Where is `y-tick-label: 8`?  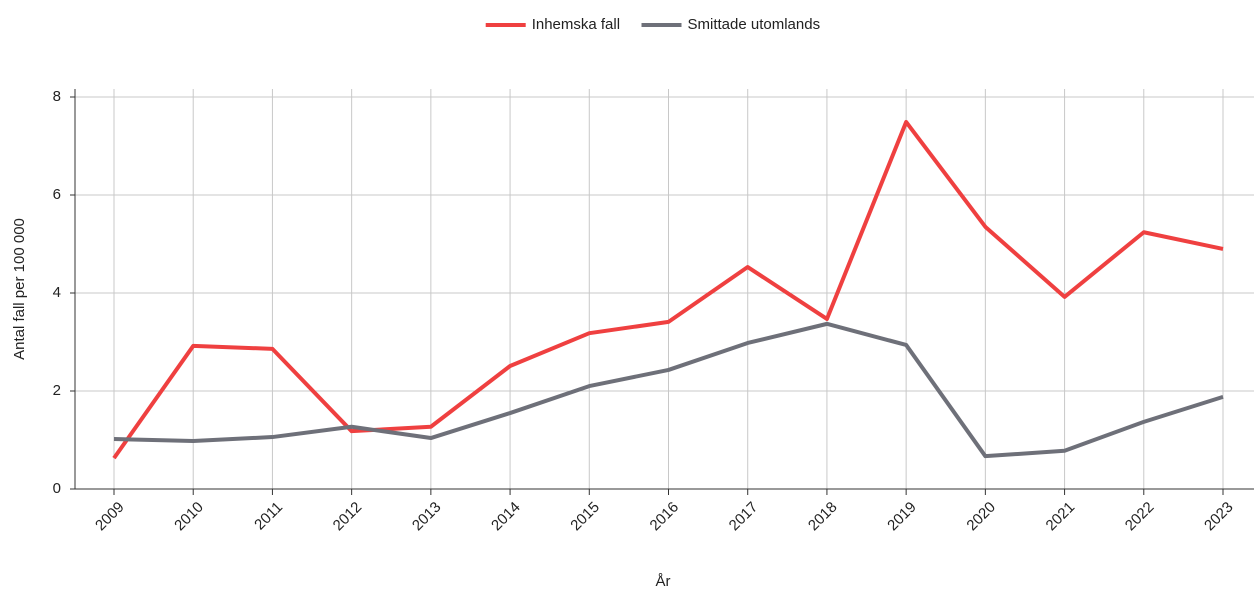 y-tick-label: 8 is located at coordinates (57, 96).